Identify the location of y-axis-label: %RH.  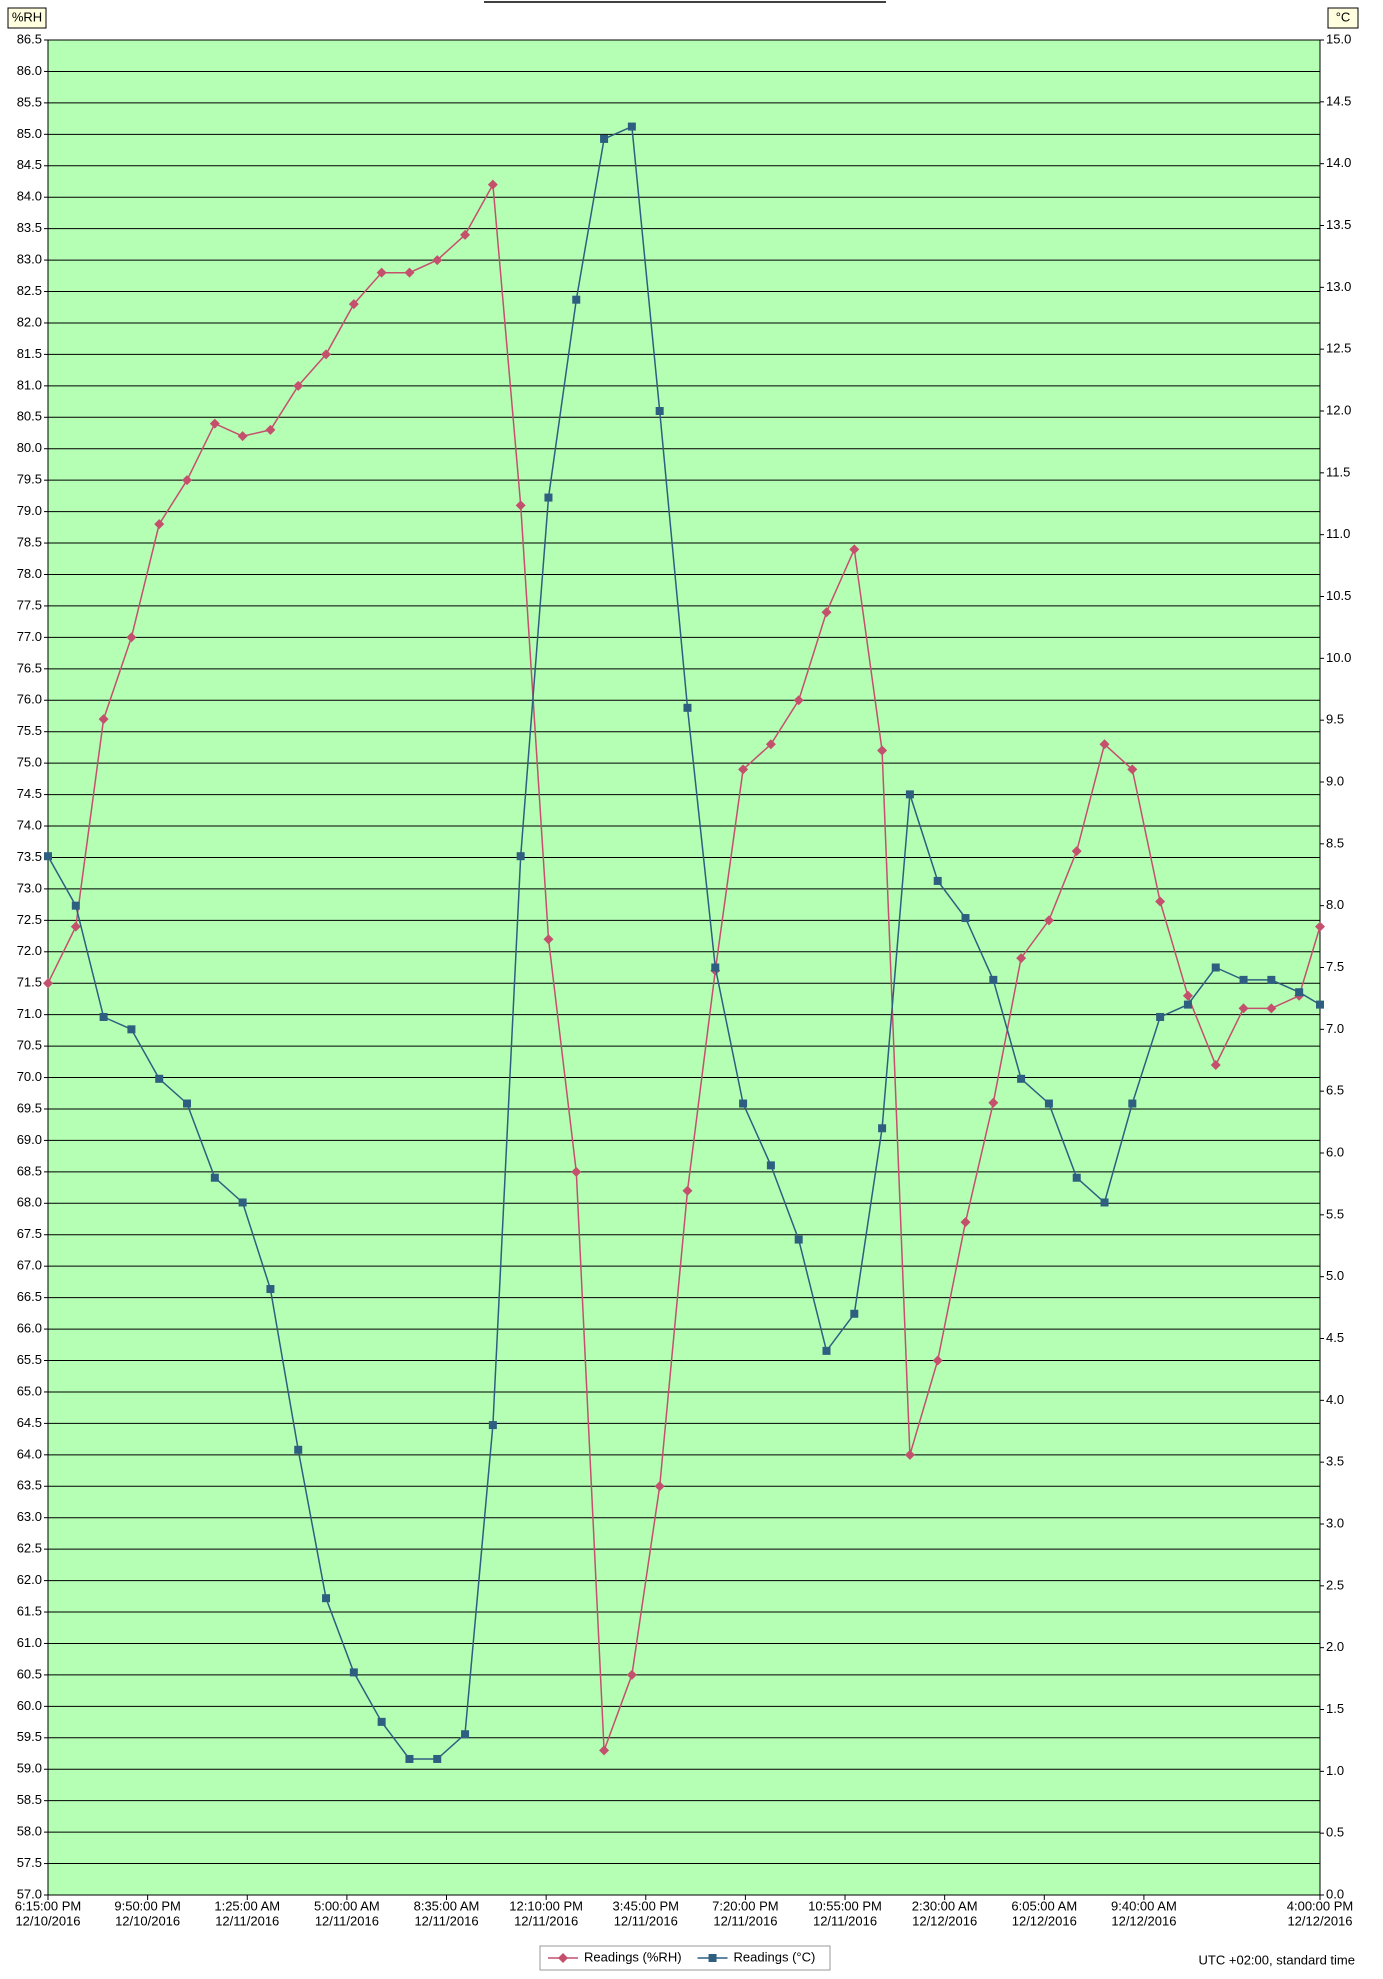
(27, 16).